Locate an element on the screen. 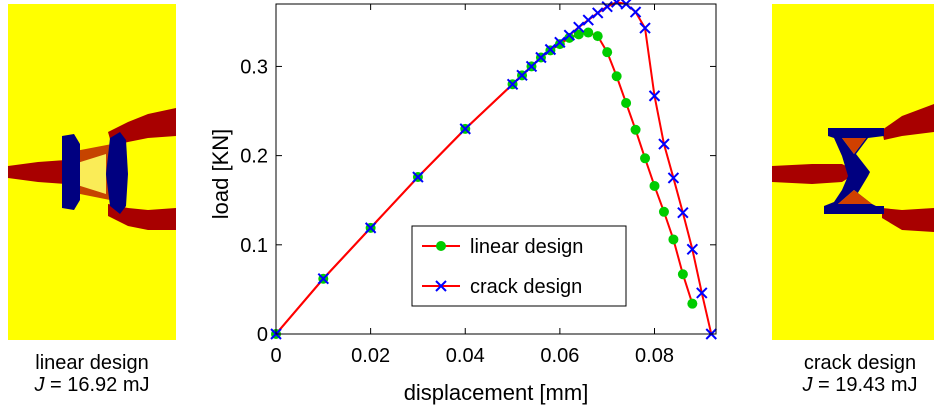 This screenshot has width=934, height=414. crack-design-energy: J = 19.43 mJ is located at coordinates (849, 385).